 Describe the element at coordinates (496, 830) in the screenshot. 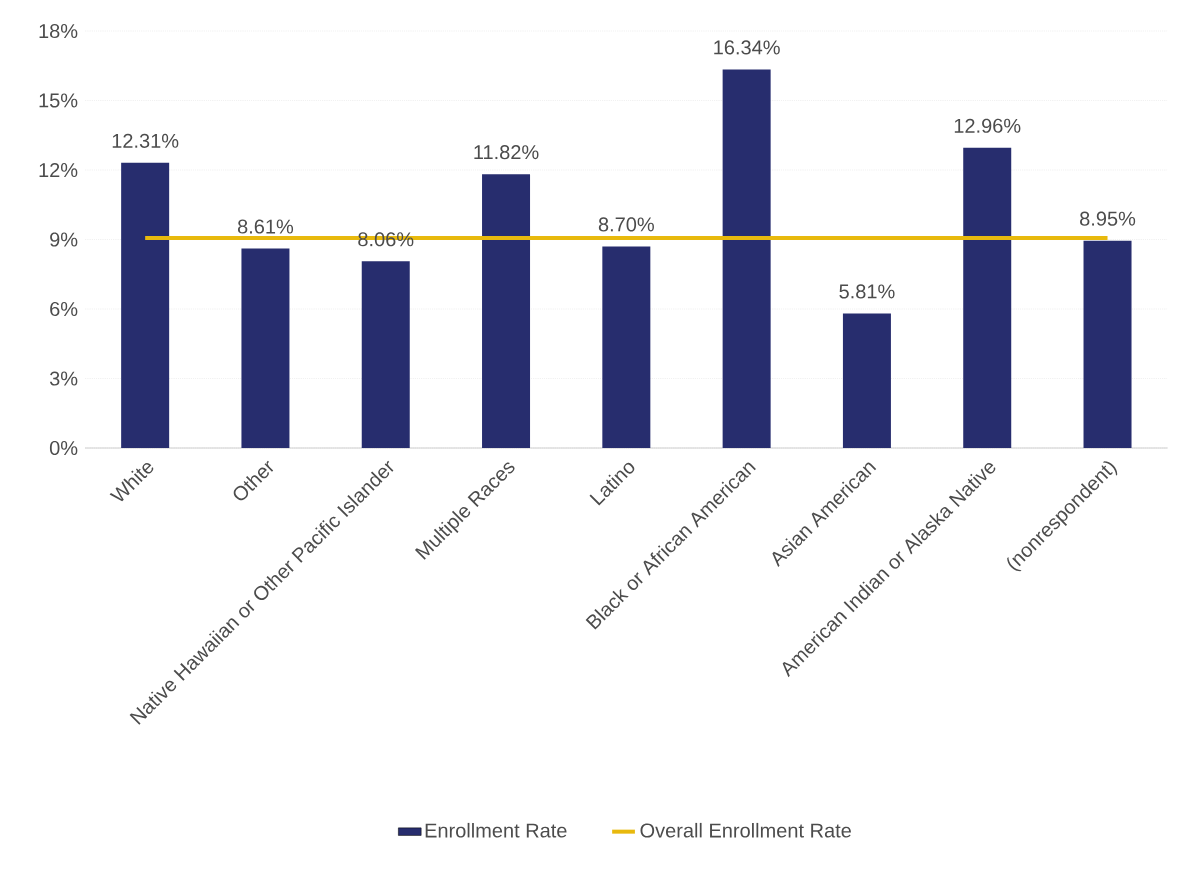

I see `legend-label: Enrollment Rate` at that location.